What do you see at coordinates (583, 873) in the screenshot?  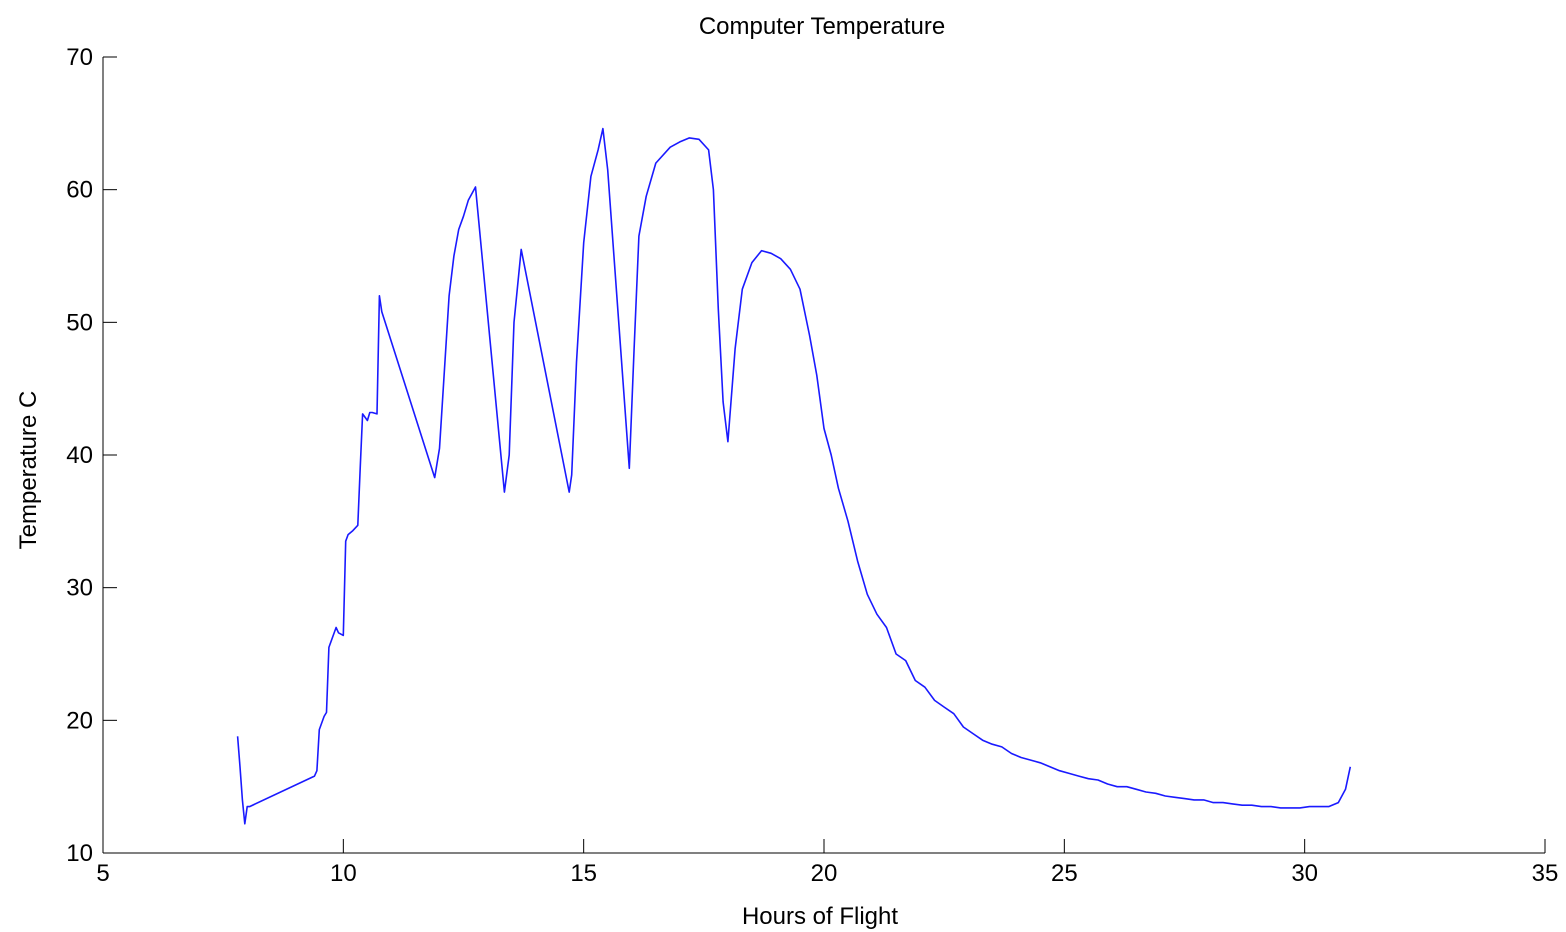 I see `x-tick-label: 15` at bounding box center [583, 873].